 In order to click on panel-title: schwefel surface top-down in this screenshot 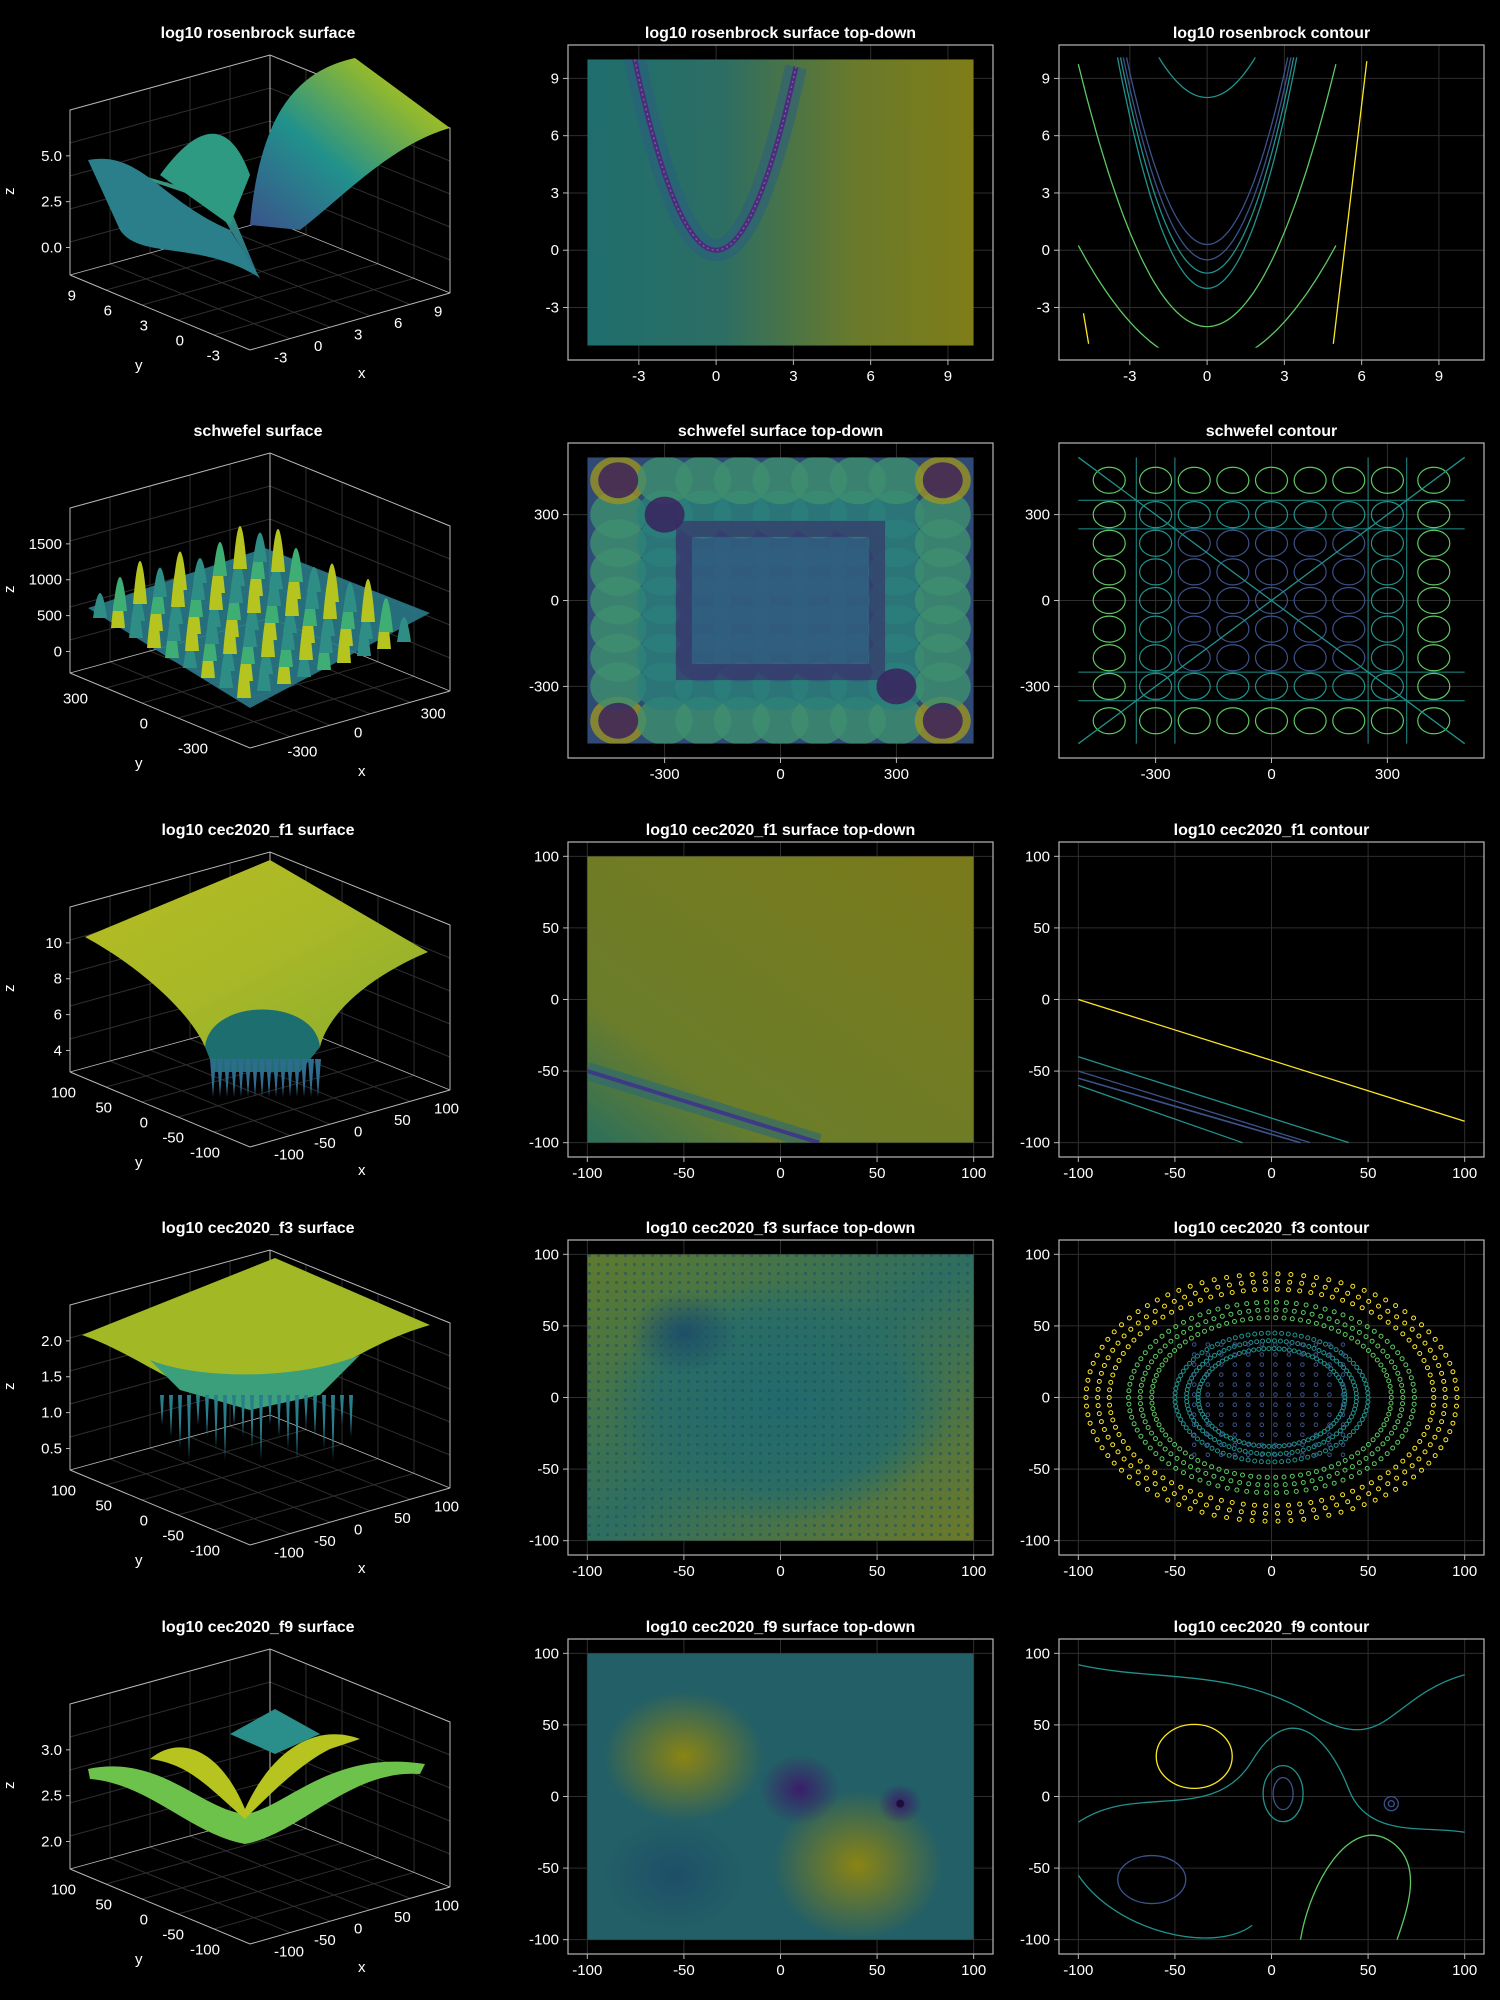, I will do `click(780, 431)`.